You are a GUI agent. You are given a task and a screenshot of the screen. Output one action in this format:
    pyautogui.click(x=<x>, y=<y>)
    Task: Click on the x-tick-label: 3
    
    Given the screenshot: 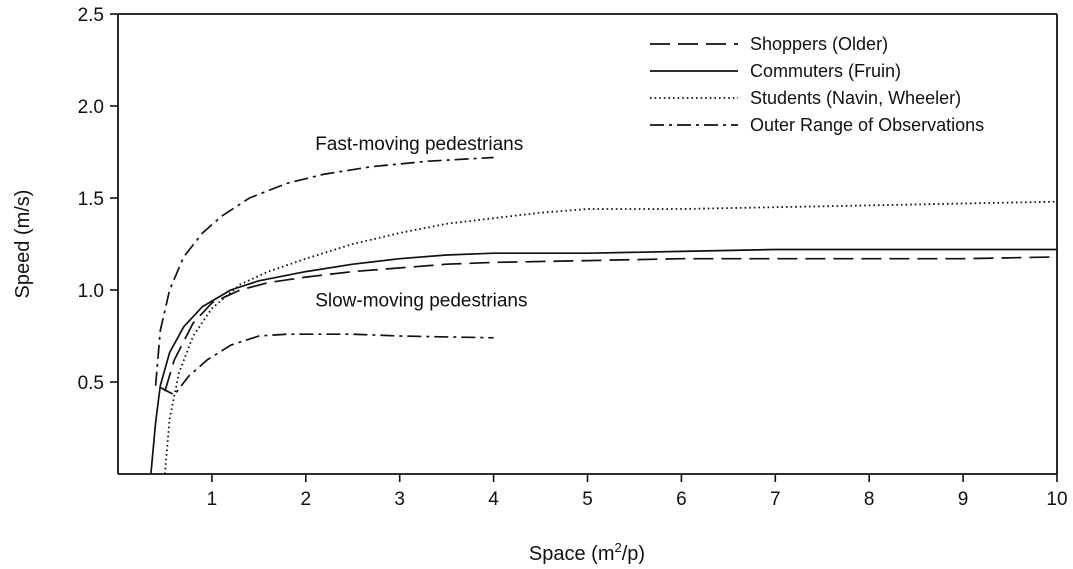 What is the action you would take?
    pyautogui.click(x=399, y=499)
    